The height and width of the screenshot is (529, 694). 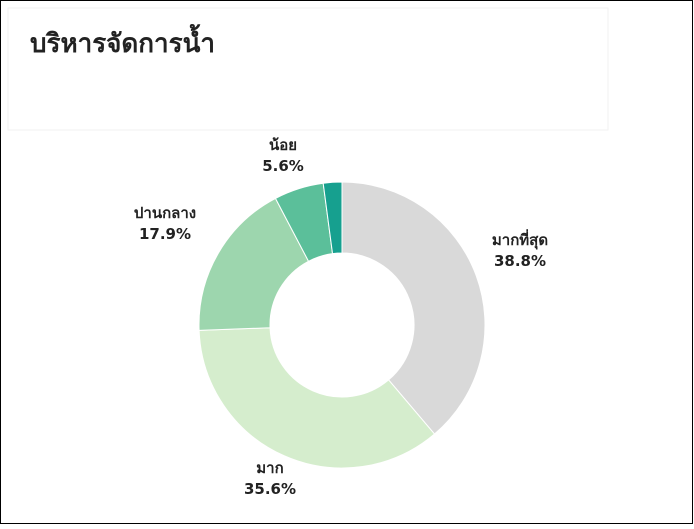 What do you see at coordinates (270, 489) in the screenshot?
I see `slice-value-label: 35.6%` at bounding box center [270, 489].